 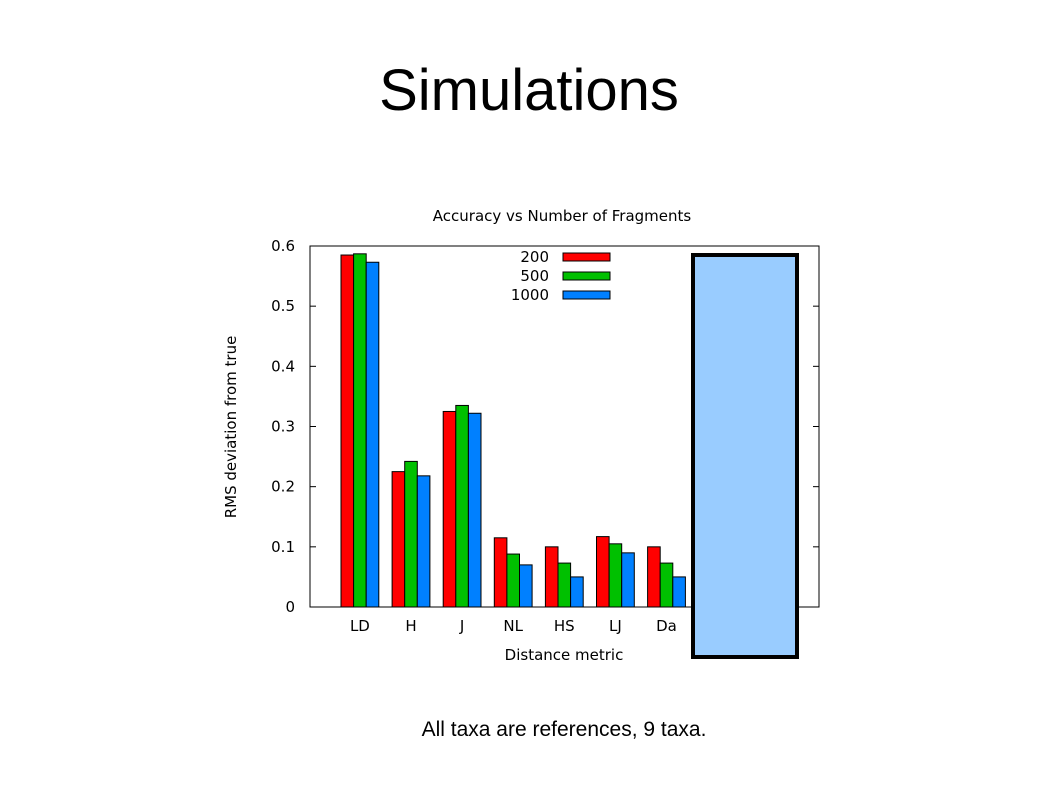 What do you see at coordinates (360, 626) in the screenshot?
I see `x-tick-label: LD` at bounding box center [360, 626].